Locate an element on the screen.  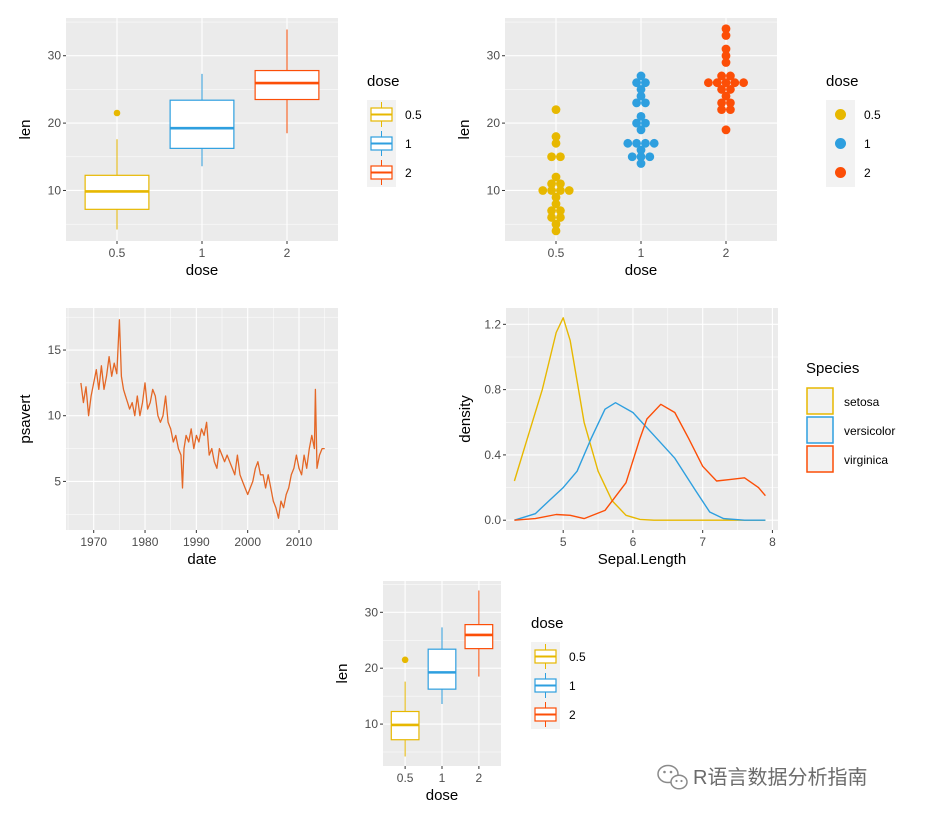
density-line-virginica is located at coordinates (640, 462).